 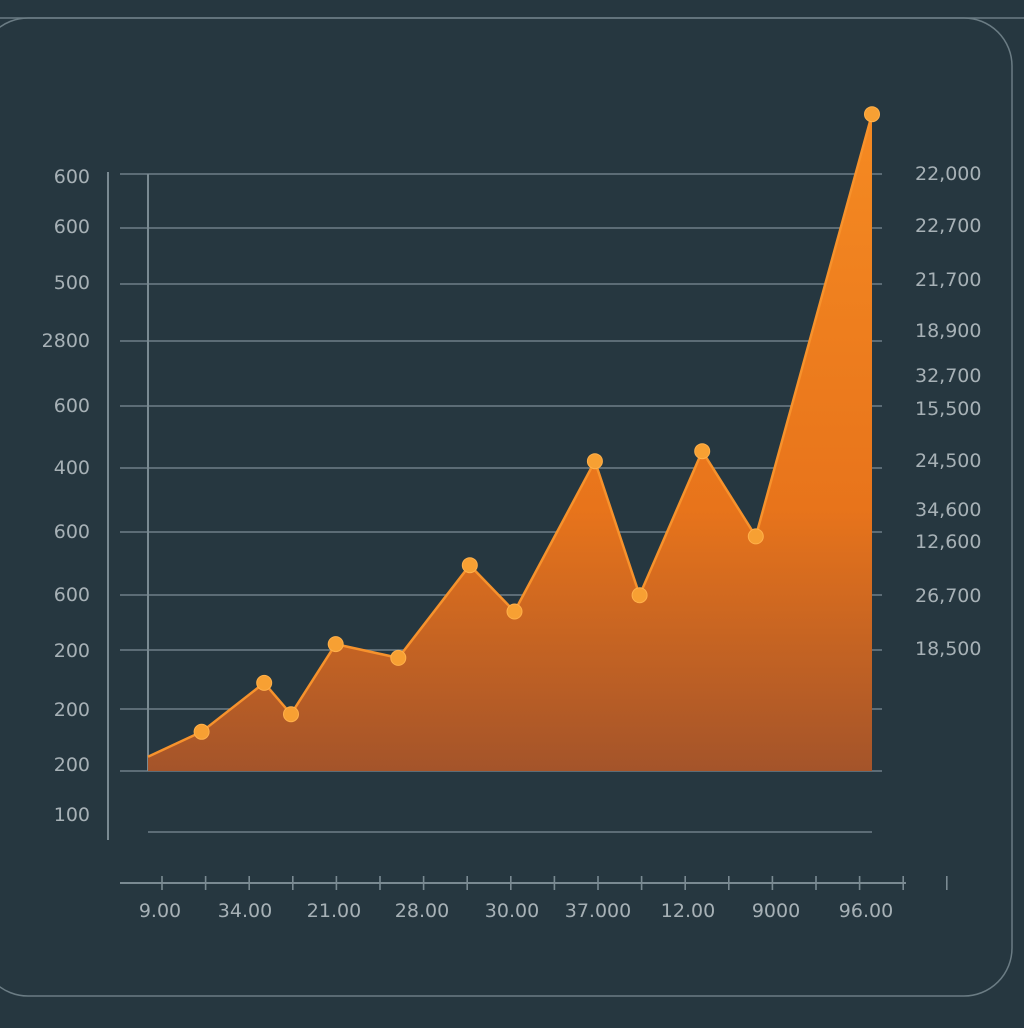 What do you see at coordinates (72, 468) in the screenshot?
I see `y-tick-label-left: 400` at bounding box center [72, 468].